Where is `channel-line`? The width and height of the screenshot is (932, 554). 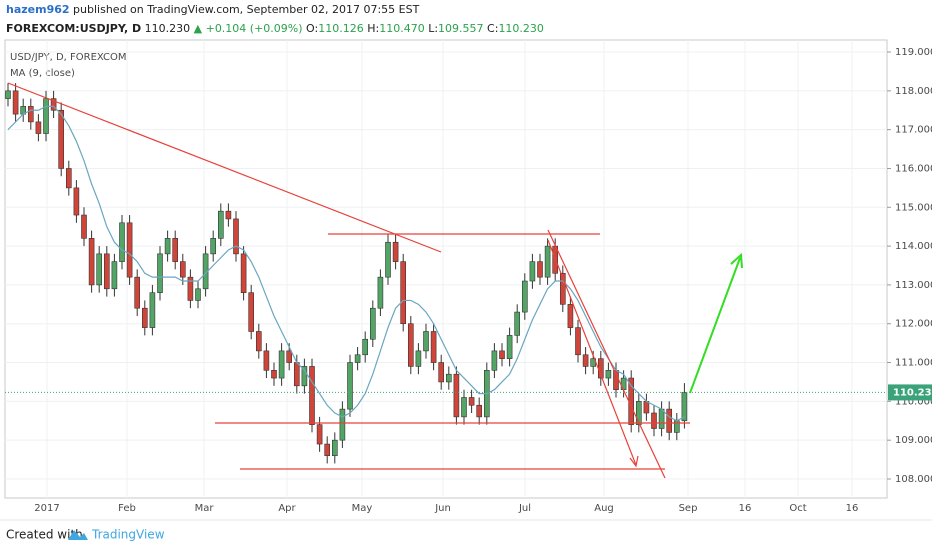 channel-line is located at coordinates (606, 354).